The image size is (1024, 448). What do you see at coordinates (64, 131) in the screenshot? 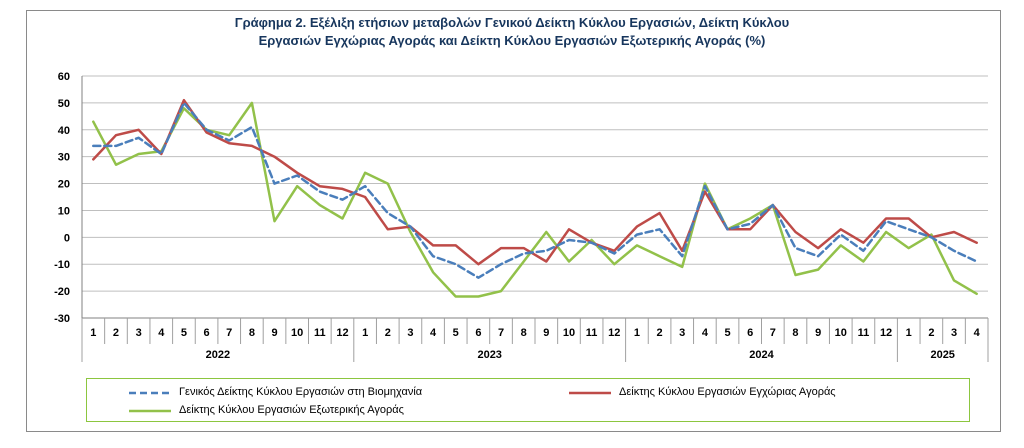
I see `y-tick-label: 40` at bounding box center [64, 131].